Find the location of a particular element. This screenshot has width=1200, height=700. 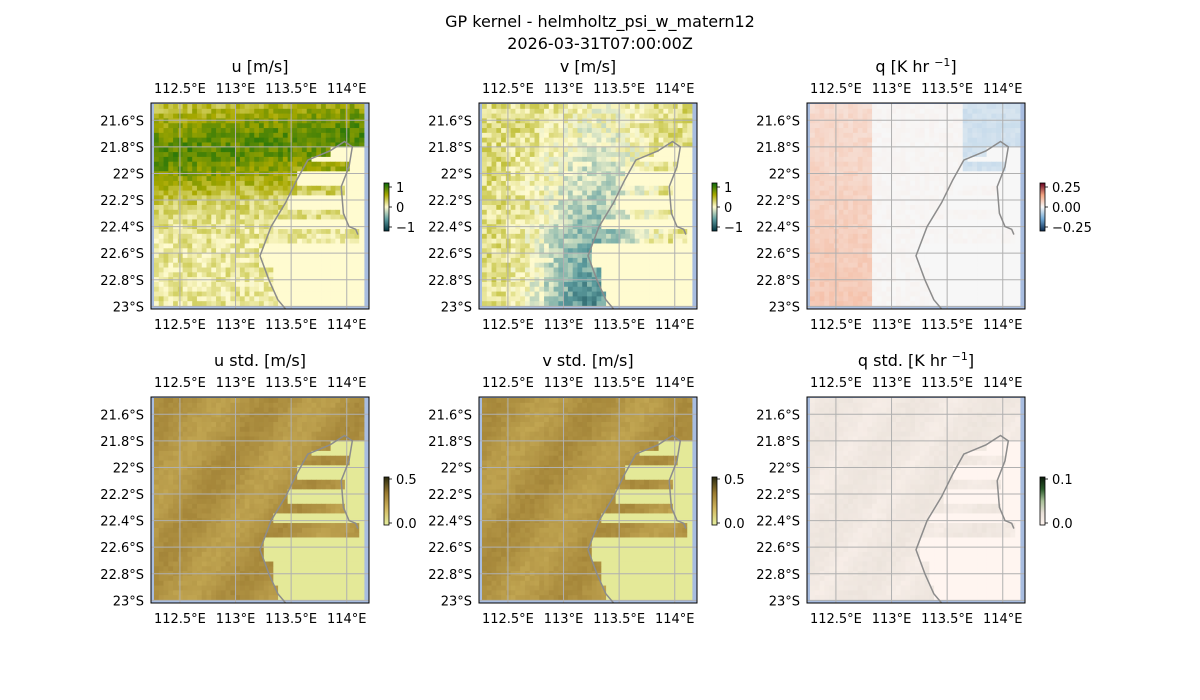

colorbar-tick-label: 0.0 is located at coordinates (406, 524).